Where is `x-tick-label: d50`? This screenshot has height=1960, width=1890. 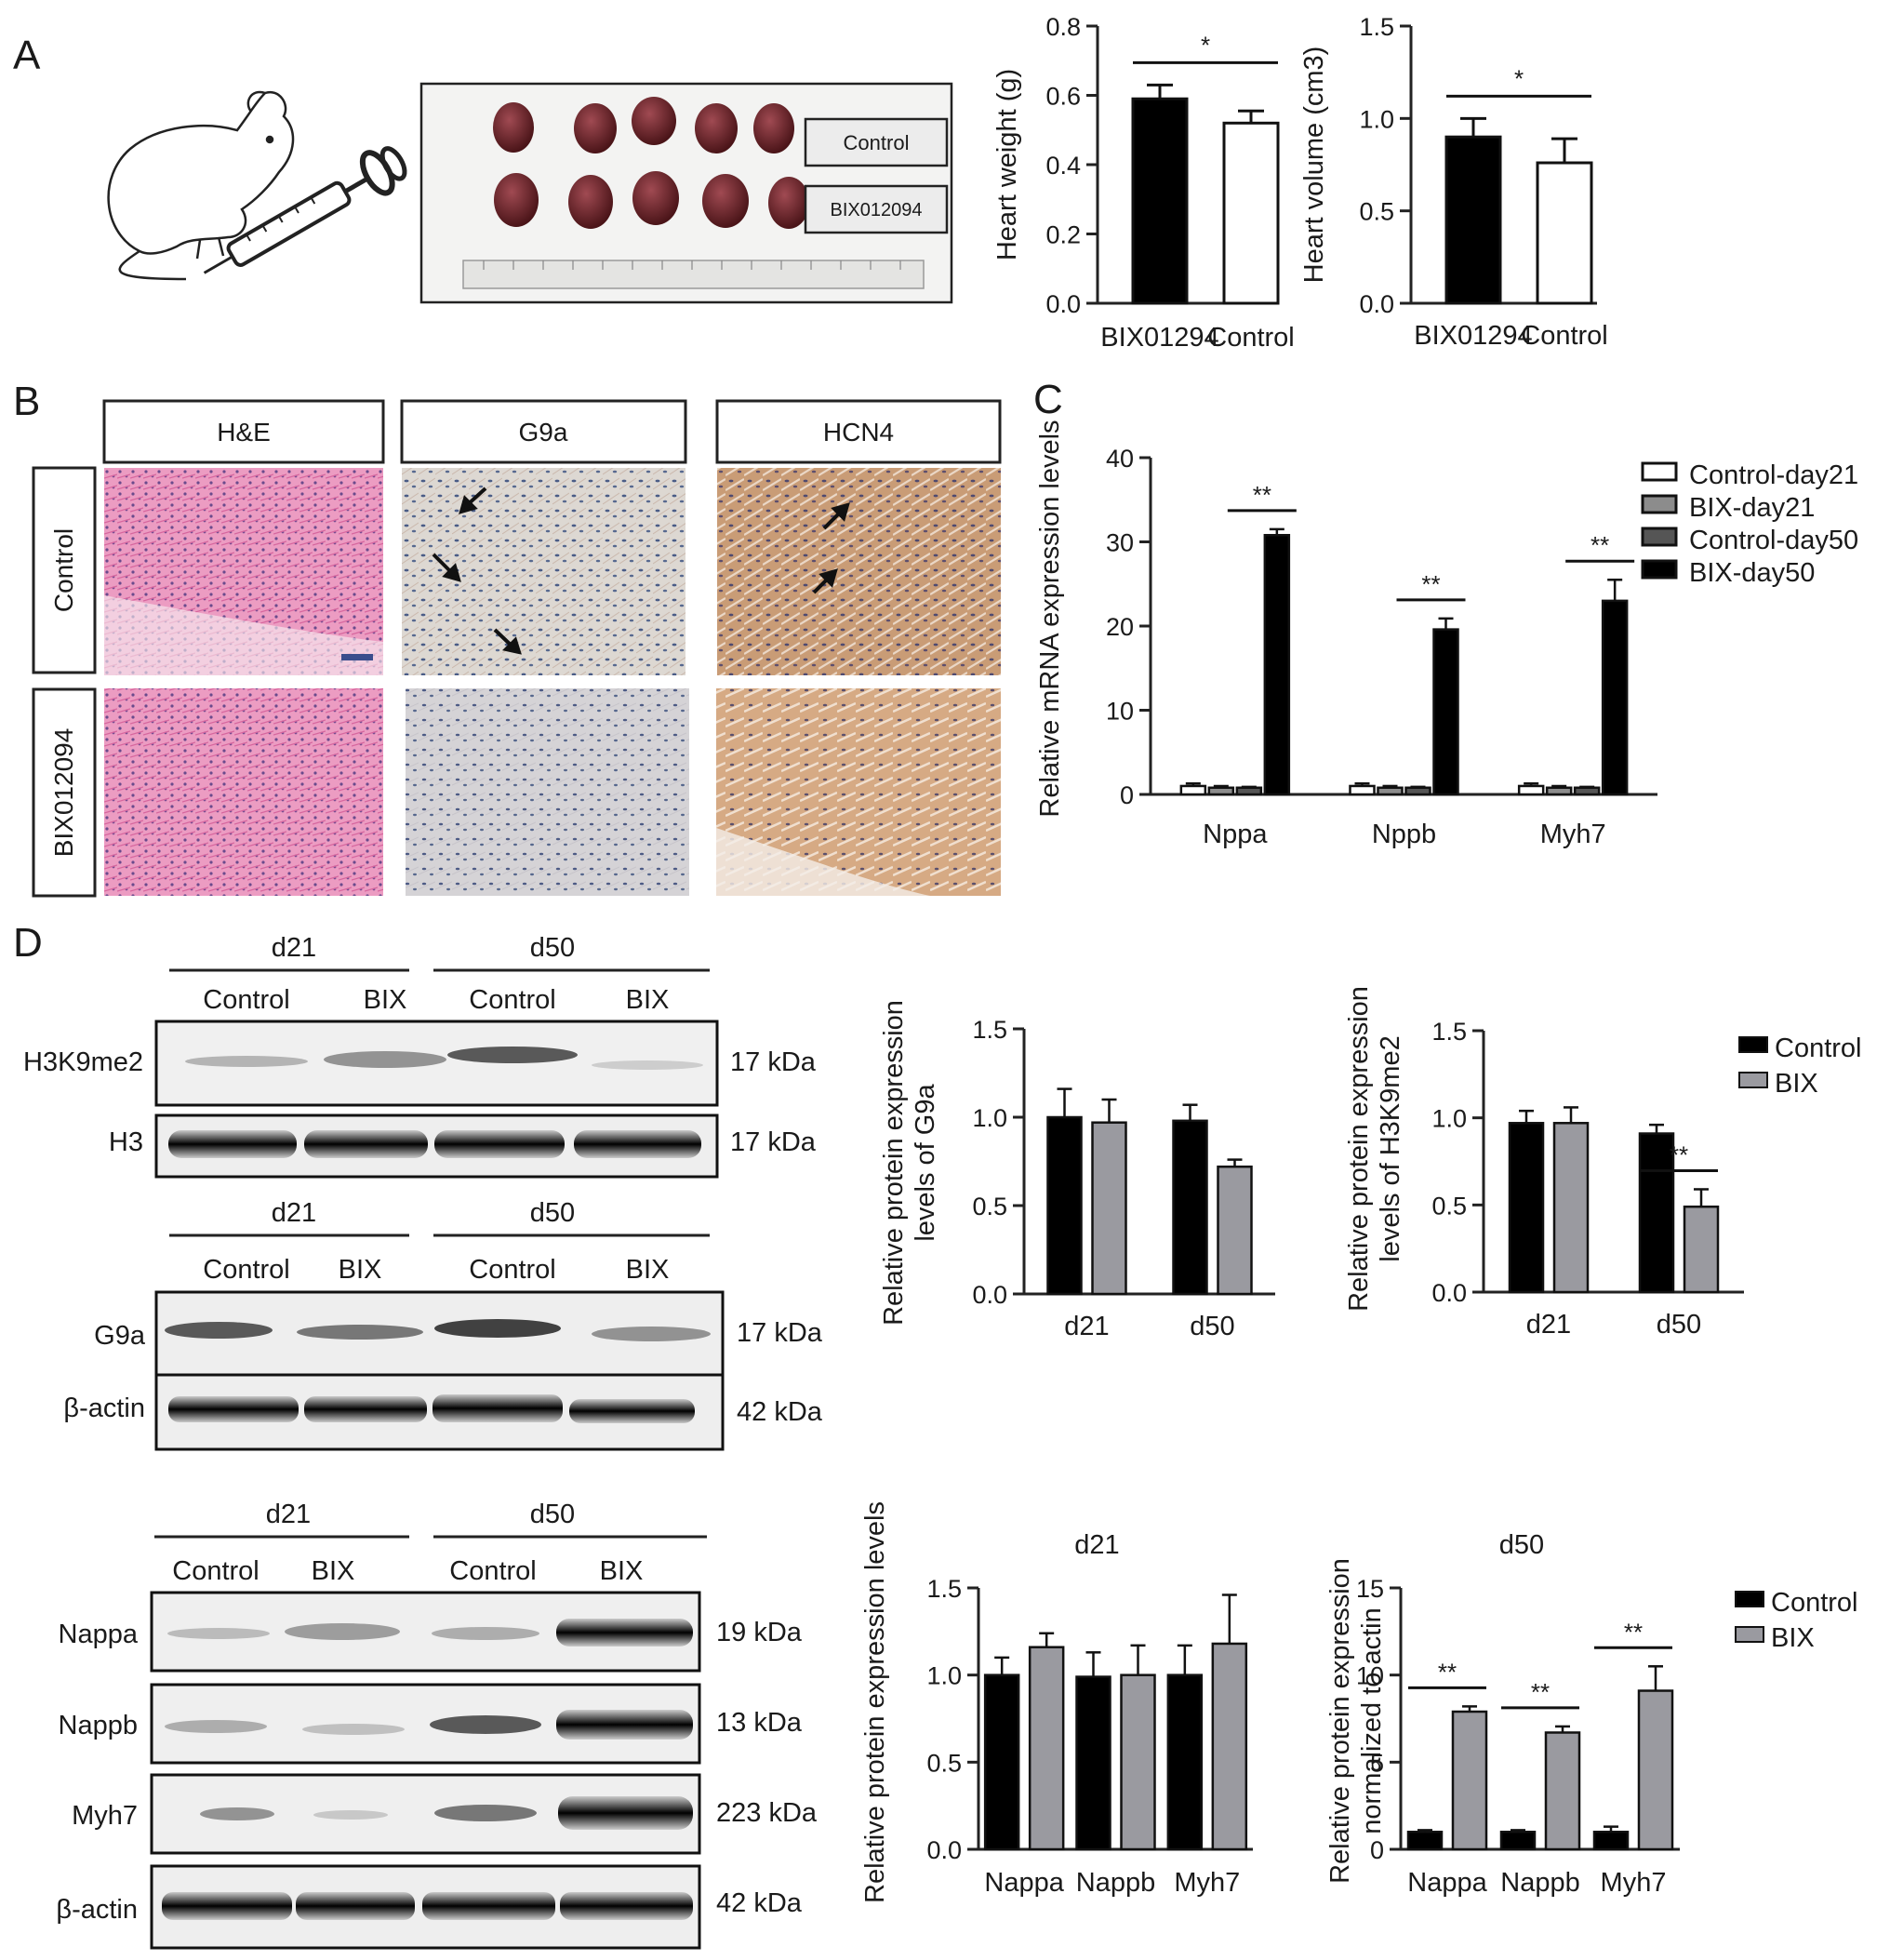
x-tick-label: d50 is located at coordinates (1679, 1325).